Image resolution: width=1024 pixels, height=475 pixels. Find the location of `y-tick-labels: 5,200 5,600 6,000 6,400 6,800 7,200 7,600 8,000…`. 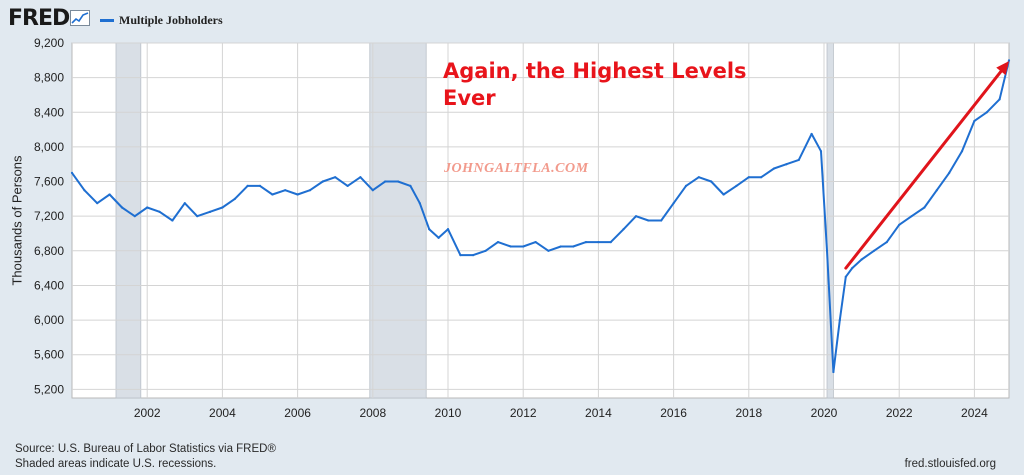

y-tick-labels: 5,200 5,600 6,000 6,400 6,800 7,200 7,600 8,000… is located at coordinates (49, 216).